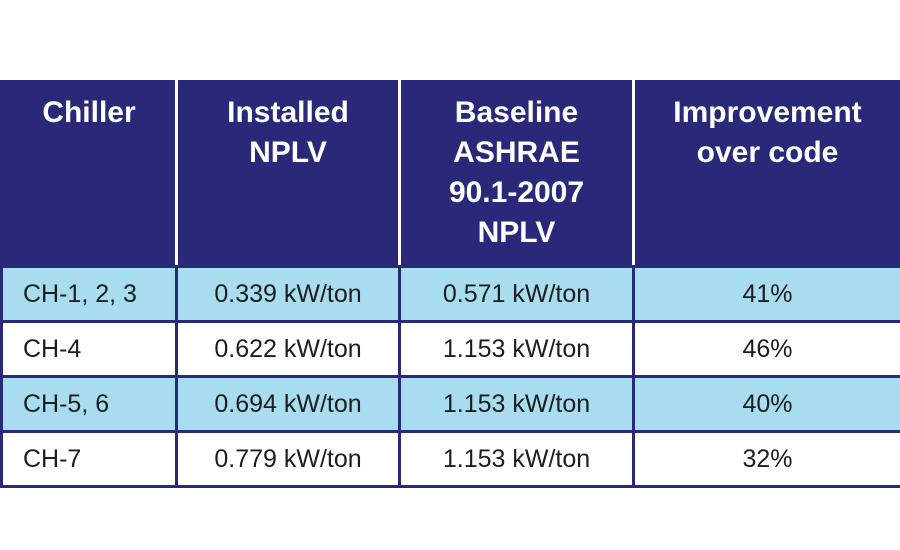 Image resolution: width=900 pixels, height=550 pixels. Describe the element at coordinates (766, 174) in the screenshot. I see `header-cell: Improvement over code` at that location.